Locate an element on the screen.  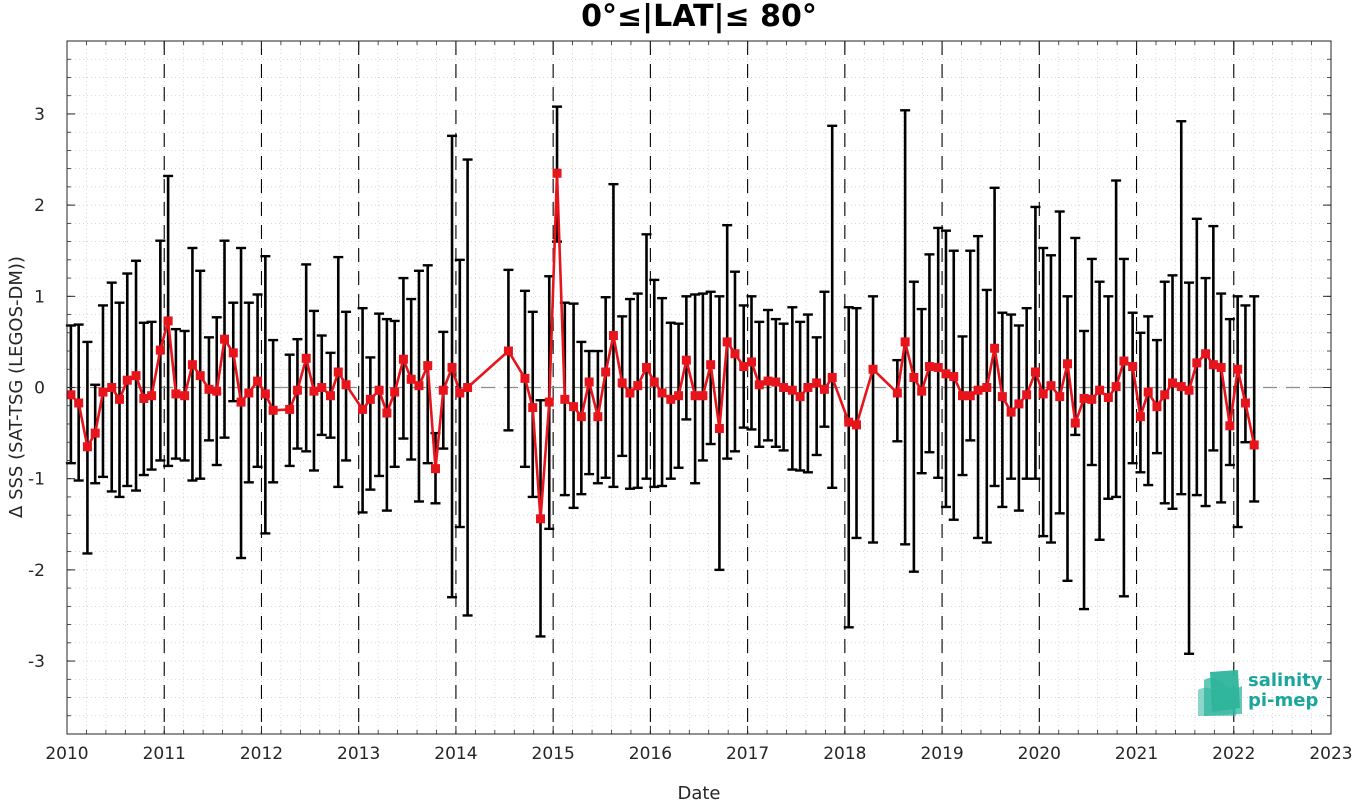
x-tick-label: 2010 is located at coordinates (66, 754).